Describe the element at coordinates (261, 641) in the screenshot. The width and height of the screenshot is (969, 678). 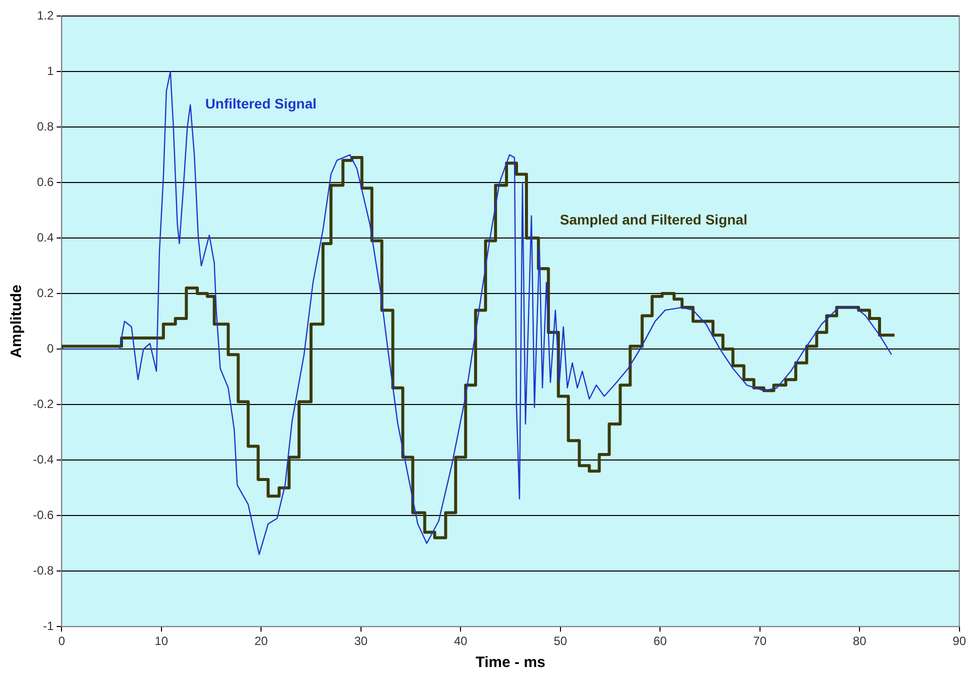
I see `x-tick-label: 20` at that location.